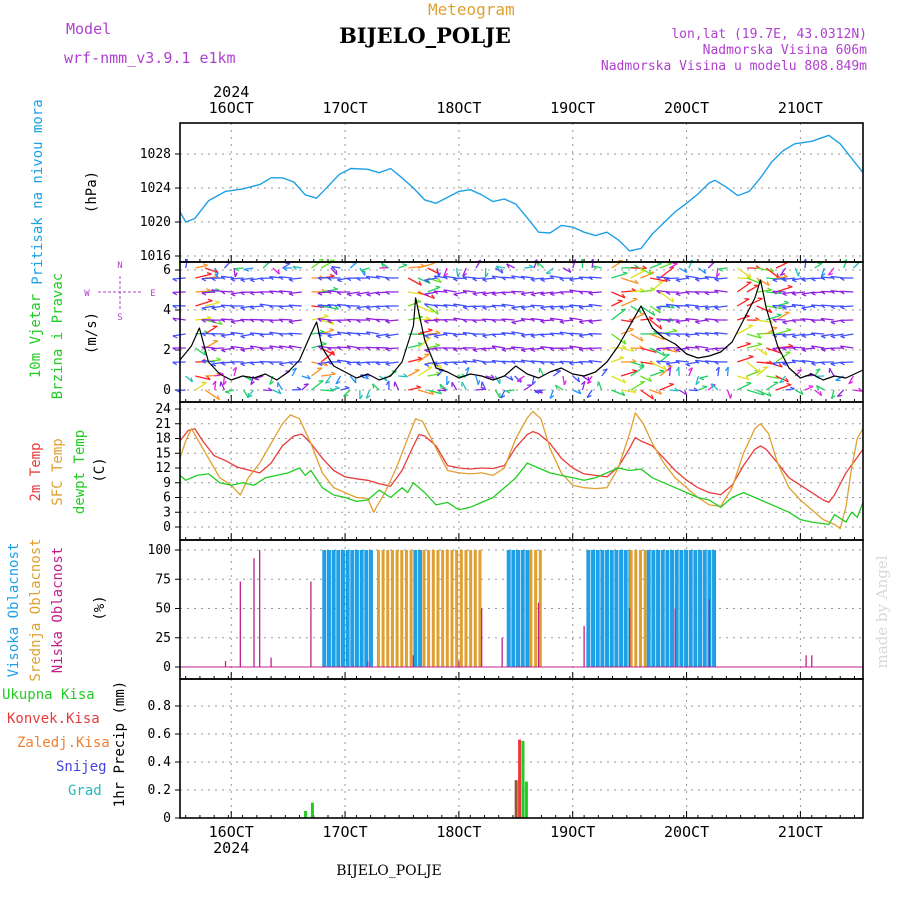 The image size is (900, 900). Describe the element at coordinates (167, 818) in the screenshot. I see `ytick-label-precip: 0` at that location.